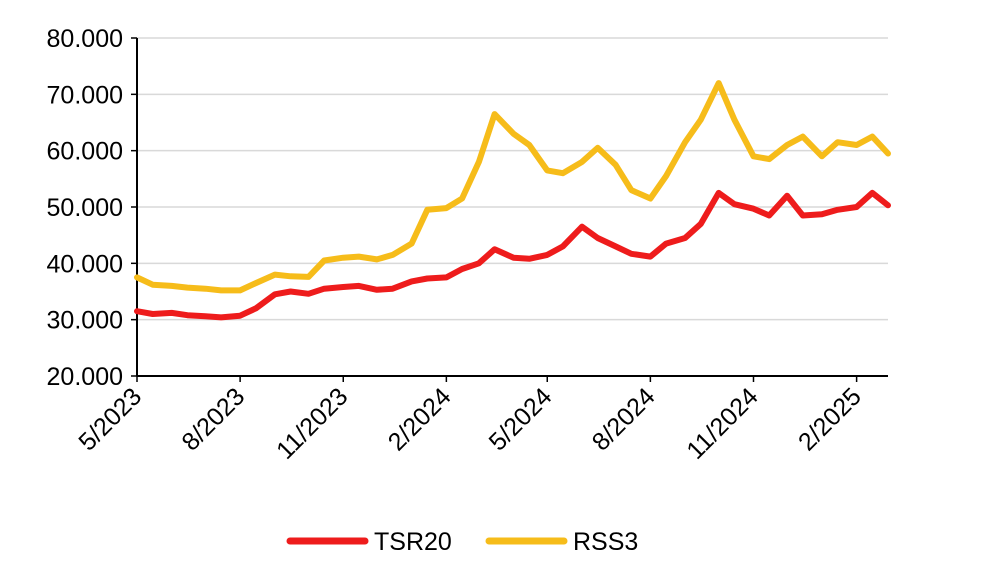  I want to click on y-tick-label: 70.000, so click(85, 95).